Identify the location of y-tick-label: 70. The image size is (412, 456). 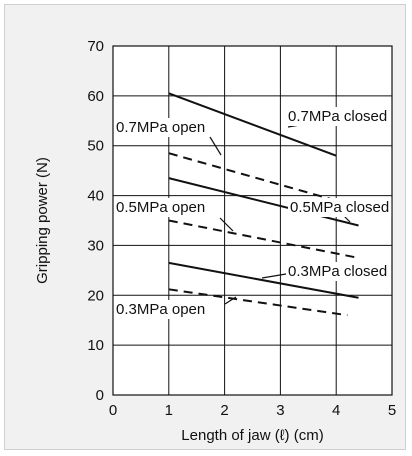
(95, 46).